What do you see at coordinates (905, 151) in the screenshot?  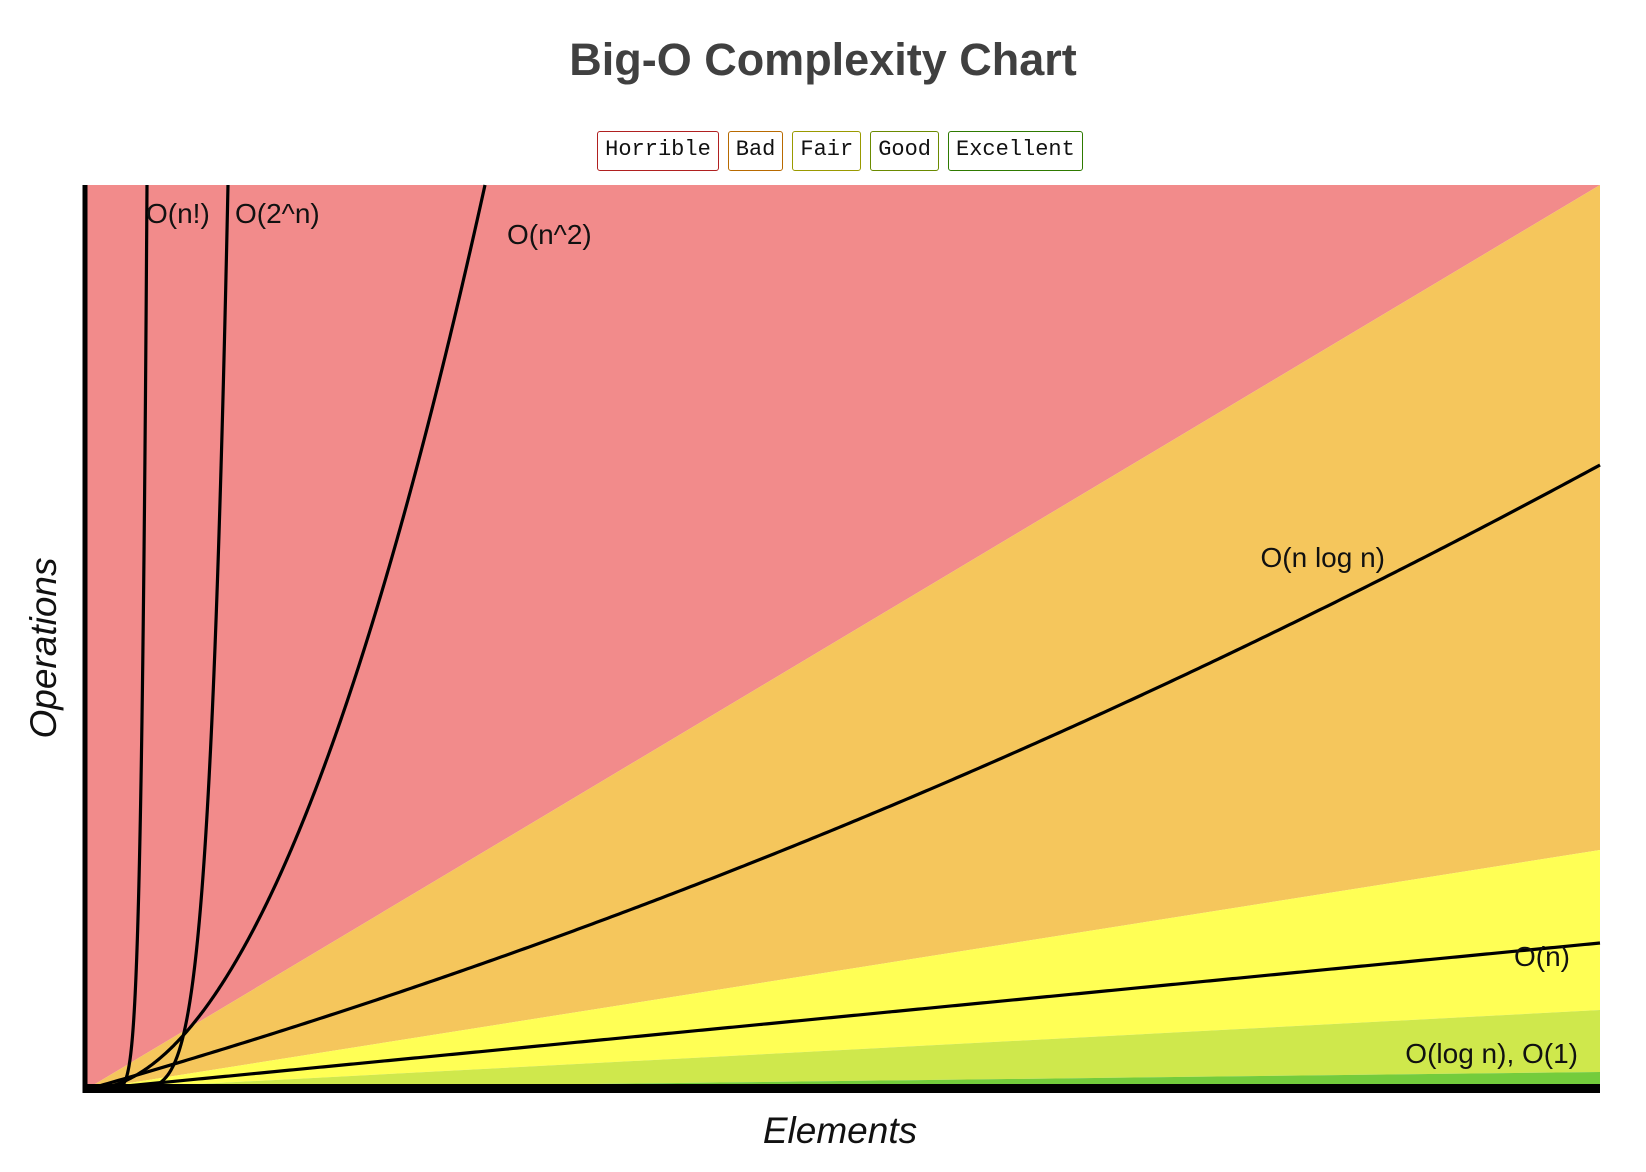 I see `legend-item-good: Good` at bounding box center [905, 151].